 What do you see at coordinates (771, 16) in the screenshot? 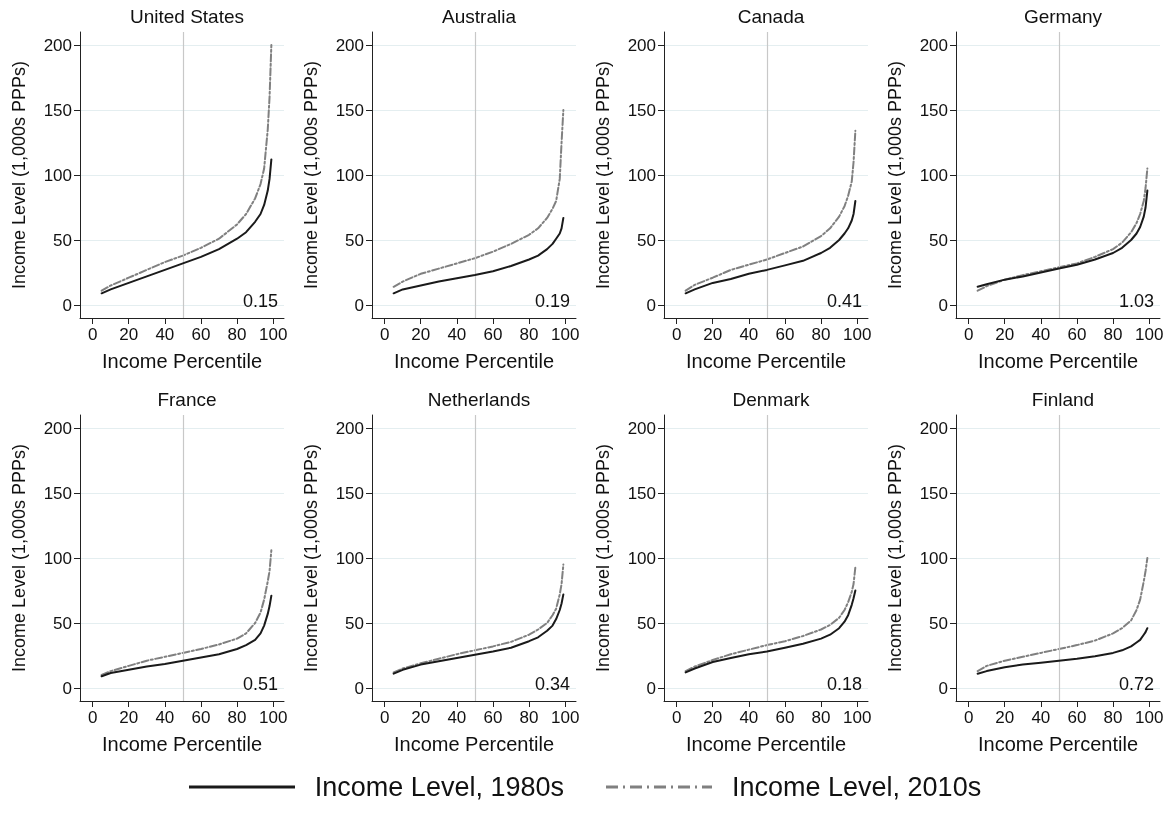
I see `chart-title: Canada` at bounding box center [771, 16].